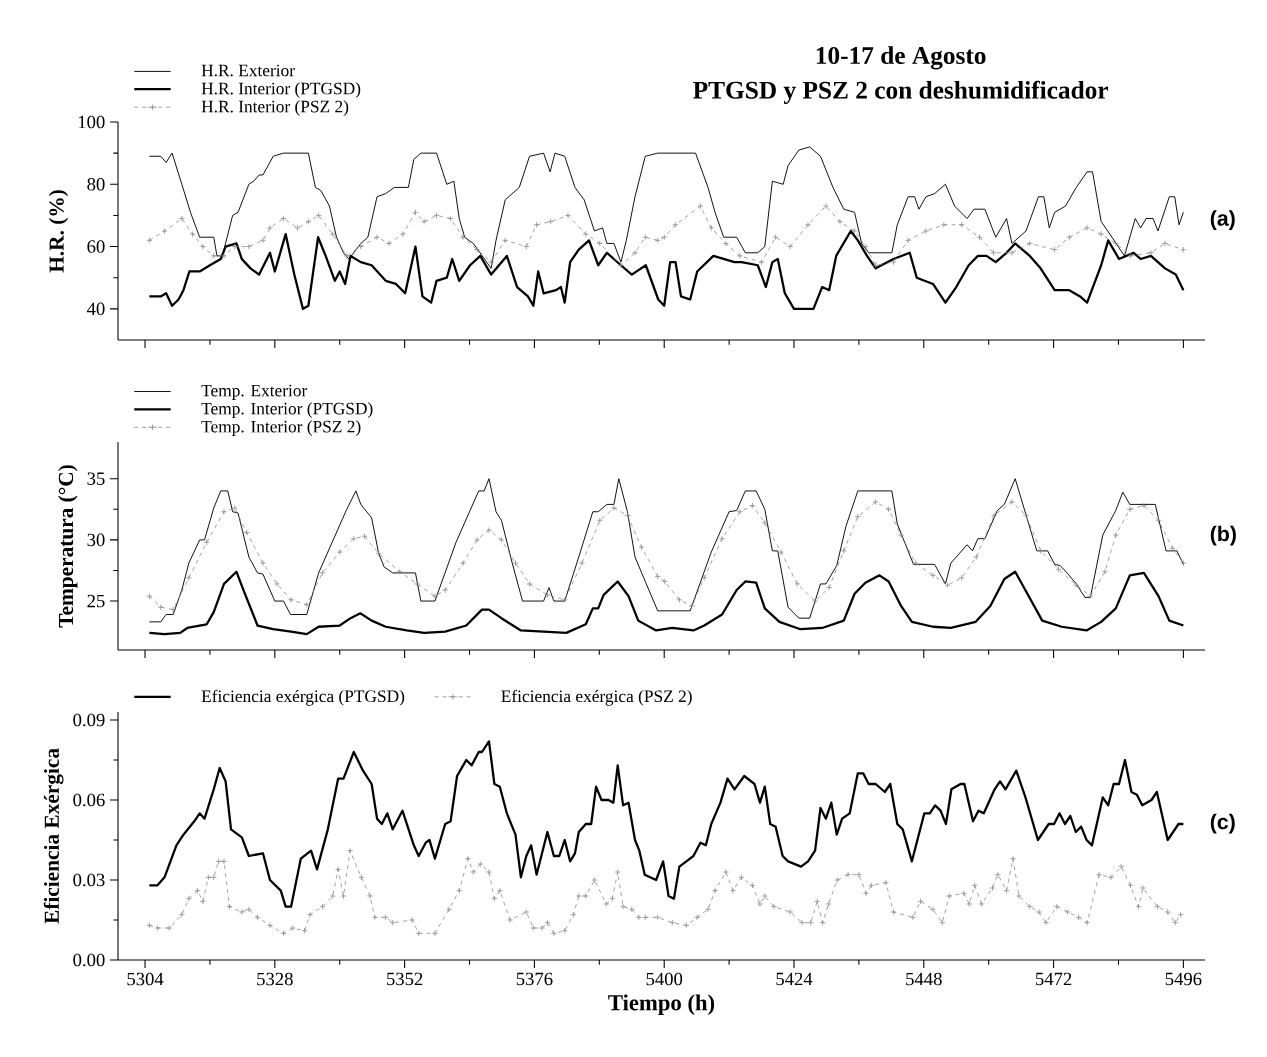 Image resolution: width=1267 pixels, height=1057 pixels. Describe the element at coordinates (89, 960) in the screenshot. I see `y-tick-label: 0.00` at that location.